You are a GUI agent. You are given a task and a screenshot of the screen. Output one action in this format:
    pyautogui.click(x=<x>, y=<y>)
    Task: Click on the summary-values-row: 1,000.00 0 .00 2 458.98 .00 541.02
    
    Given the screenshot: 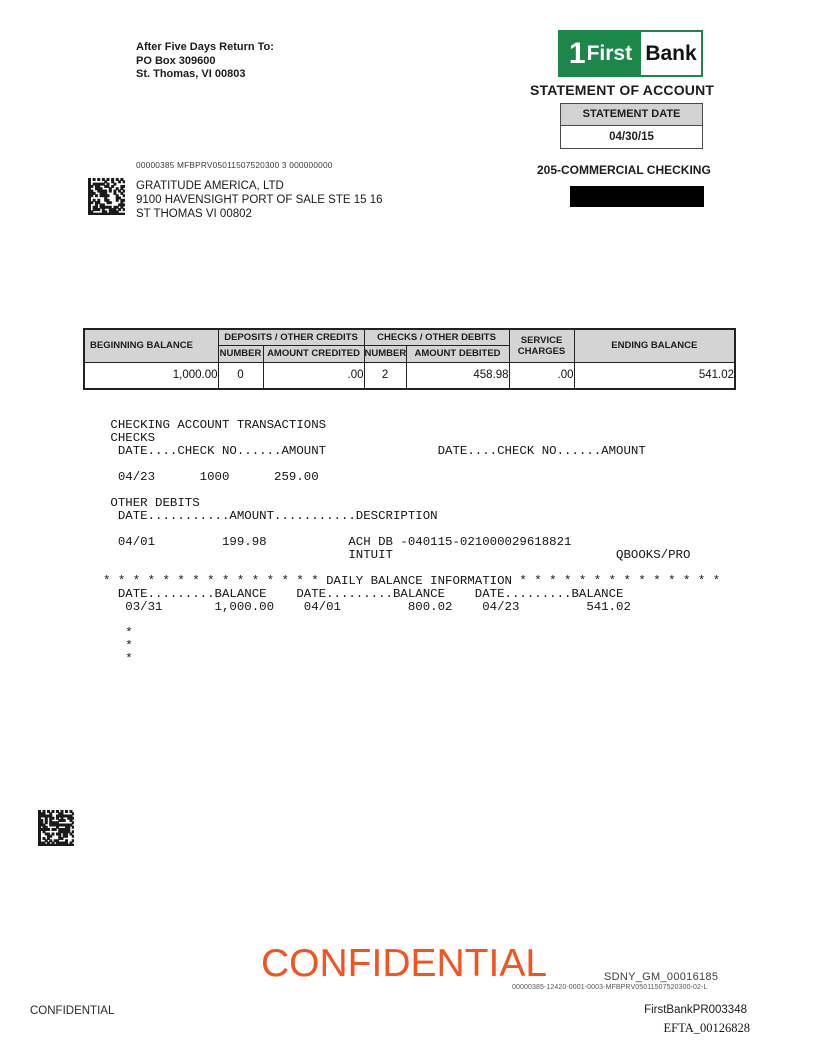 What is the action you would take?
    pyautogui.click(x=410, y=375)
    